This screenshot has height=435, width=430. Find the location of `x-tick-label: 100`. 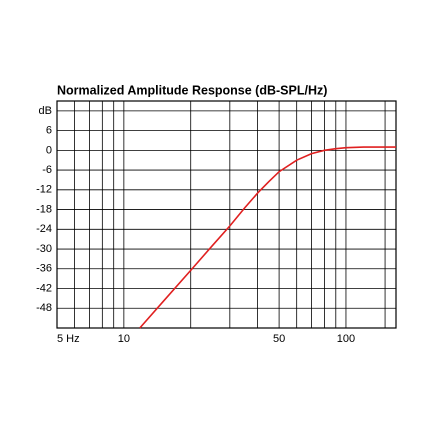

x-tick-label: 100 is located at coordinates (346, 339).